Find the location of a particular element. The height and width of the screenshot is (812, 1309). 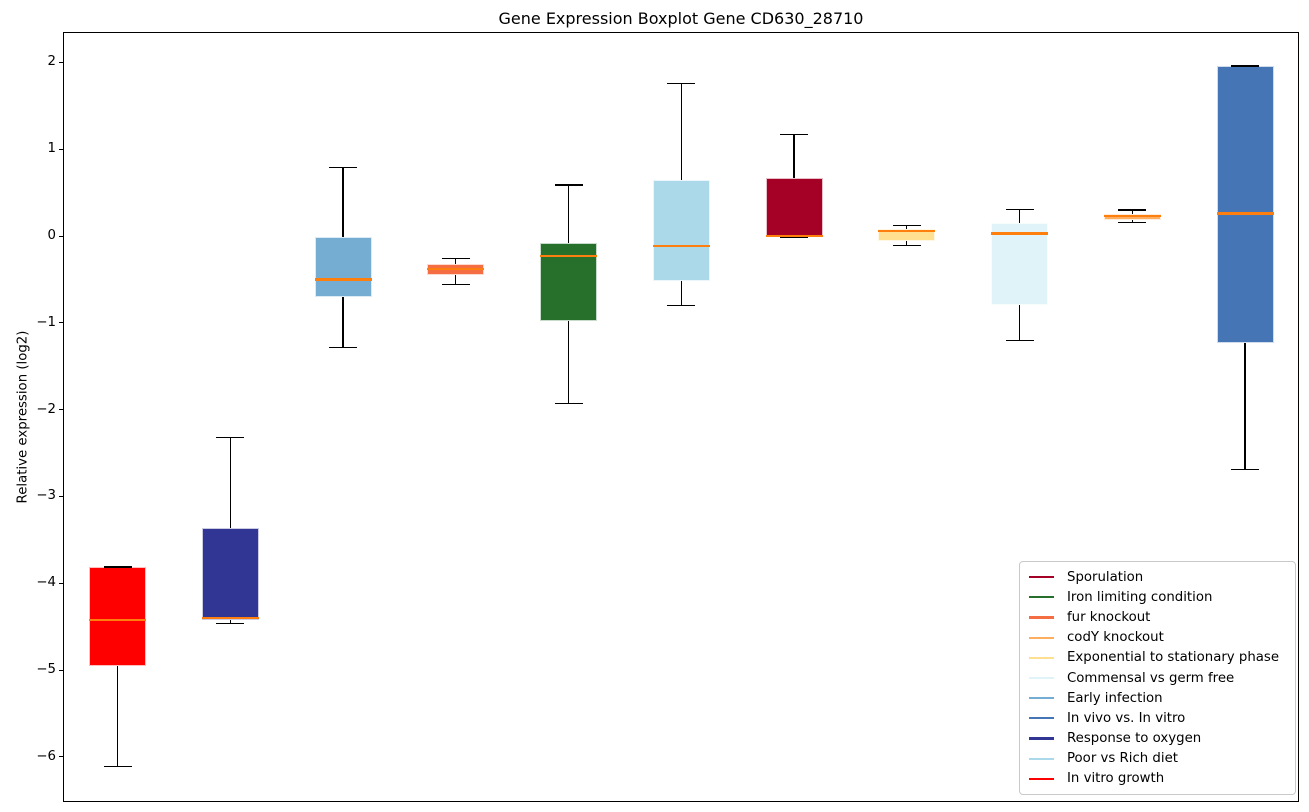

legend-item: Iron limiting condition is located at coordinates (1157, 597).